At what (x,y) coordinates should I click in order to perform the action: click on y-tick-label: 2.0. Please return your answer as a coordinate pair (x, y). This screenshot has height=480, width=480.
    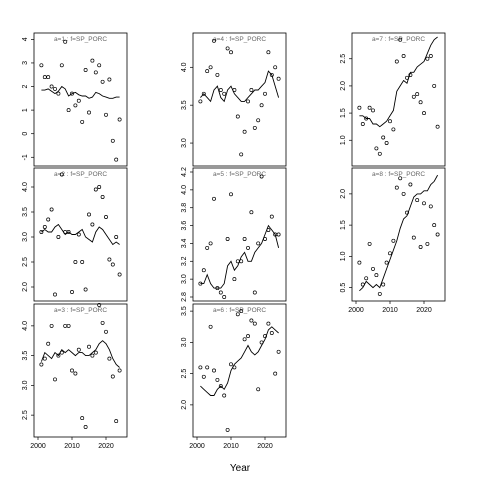
    Looking at the image, I should click on (25, 287).